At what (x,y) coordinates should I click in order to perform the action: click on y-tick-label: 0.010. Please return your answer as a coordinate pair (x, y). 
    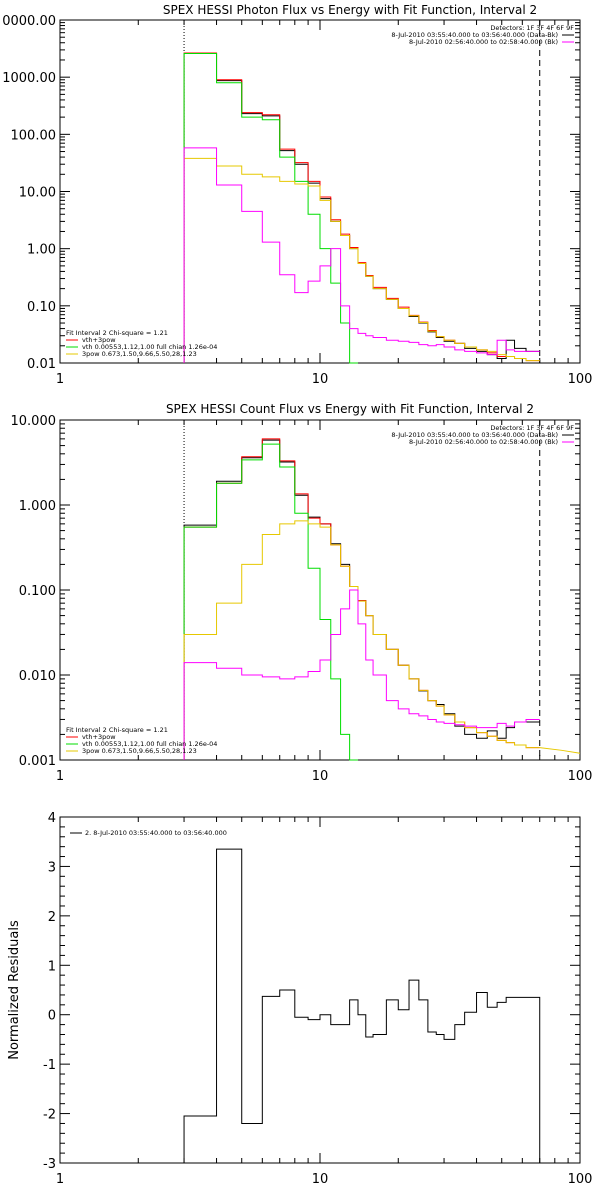
    Looking at the image, I should click on (37, 676).